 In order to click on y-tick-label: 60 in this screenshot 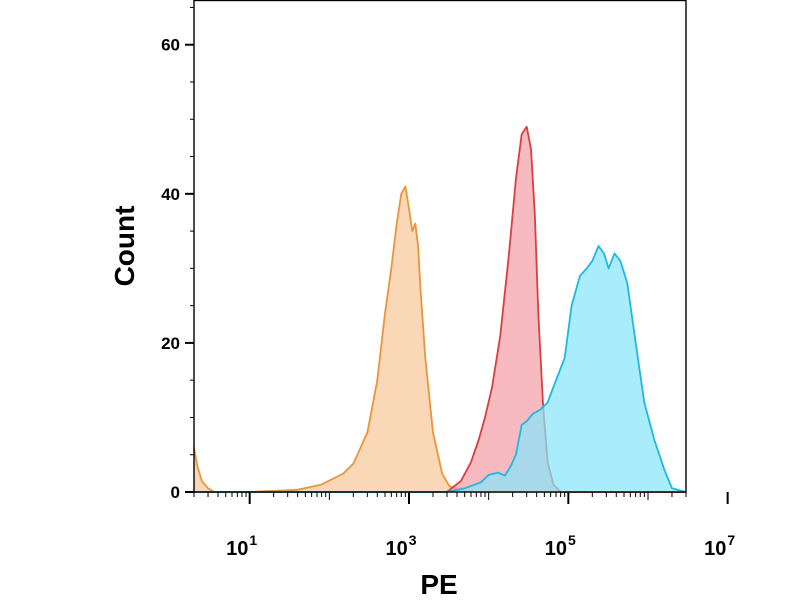, I will do `click(170, 45)`.